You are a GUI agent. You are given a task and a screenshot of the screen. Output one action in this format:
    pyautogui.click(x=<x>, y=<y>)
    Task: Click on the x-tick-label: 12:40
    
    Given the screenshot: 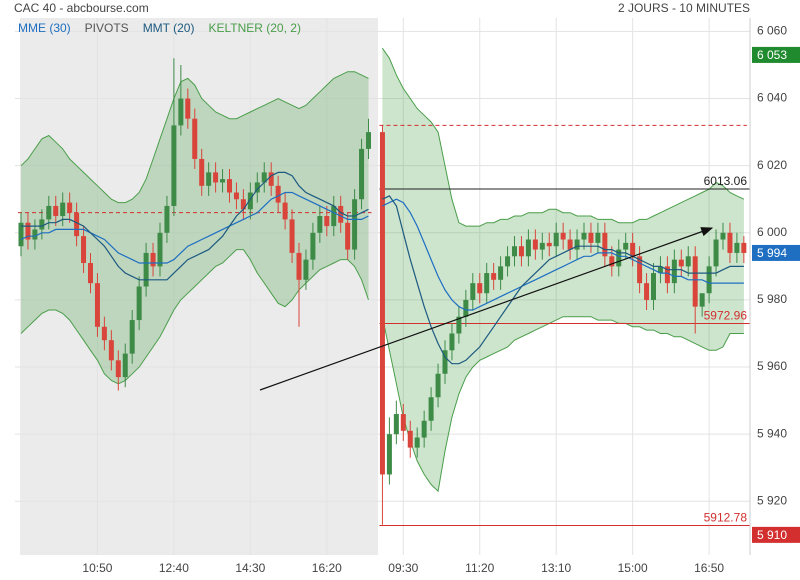 What is the action you would take?
    pyautogui.click(x=174, y=568)
    